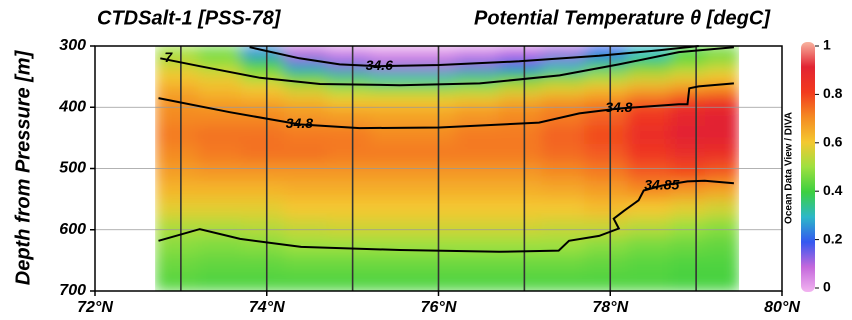 Image resolution: width=852 pixels, height=320 pixels. What do you see at coordinates (661, 184) in the screenshot?
I see `contour-label: 34.85` at bounding box center [661, 184].